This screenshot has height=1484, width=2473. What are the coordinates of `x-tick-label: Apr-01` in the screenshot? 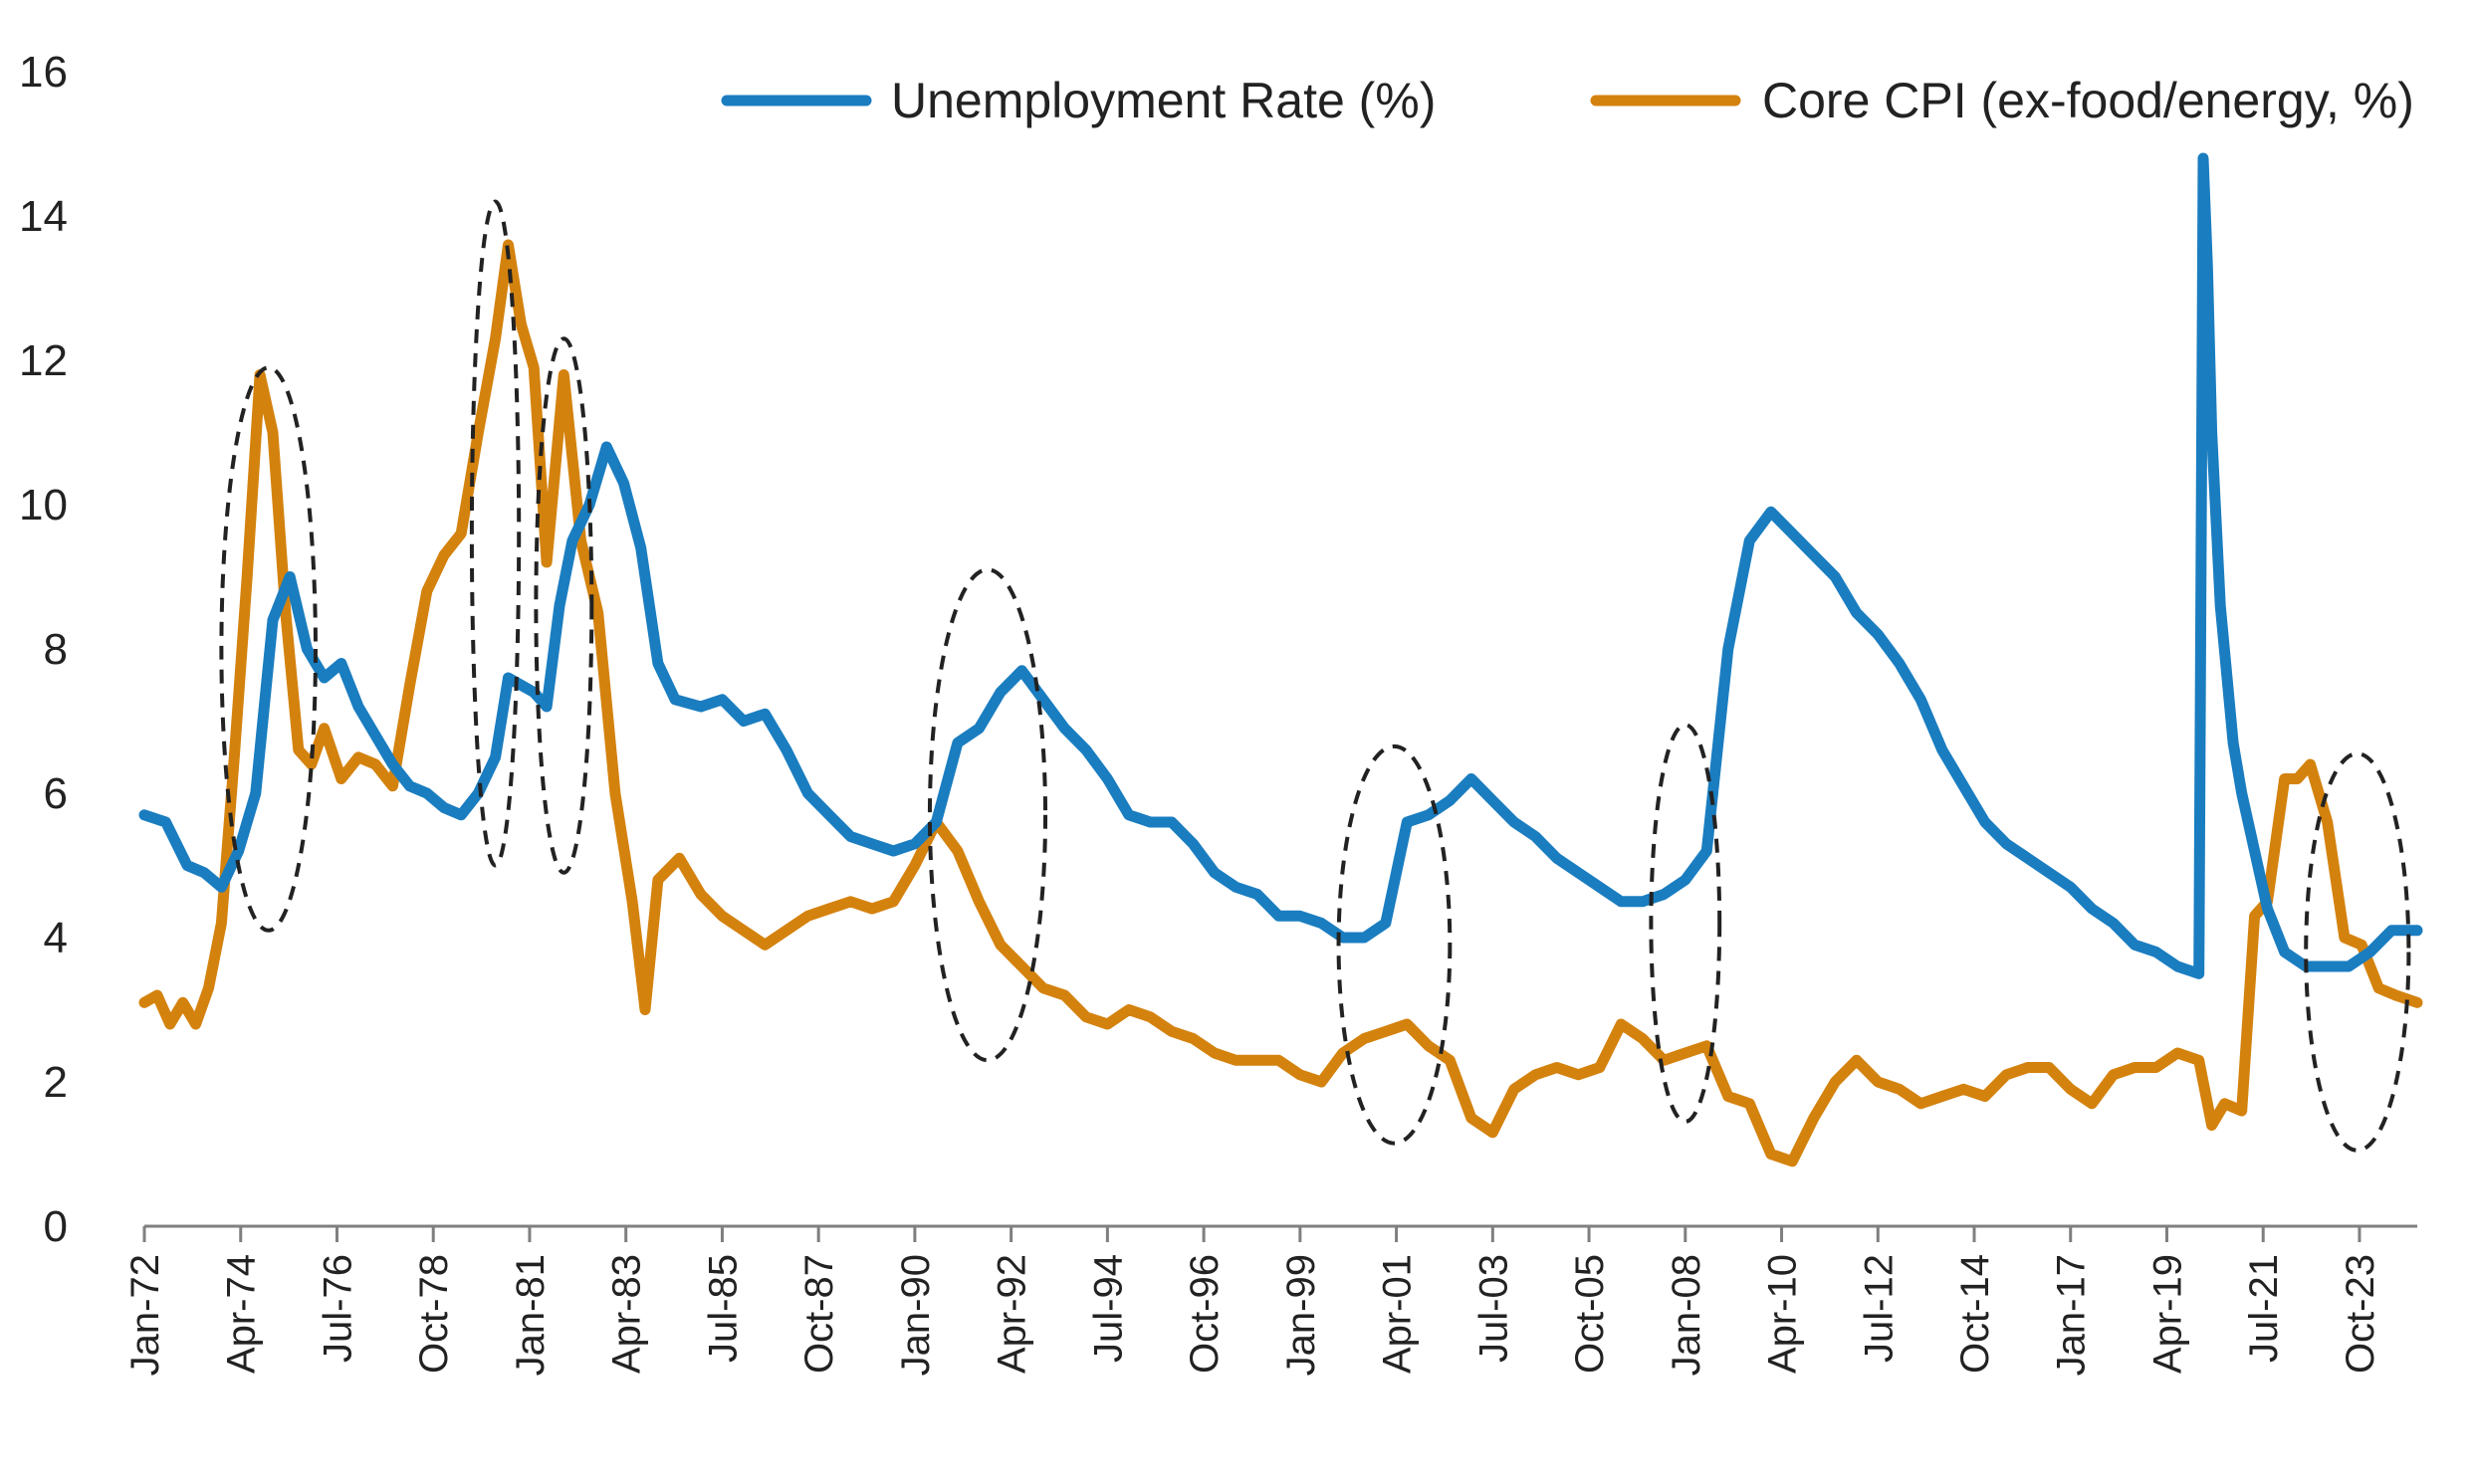 It's located at (1398, 1314).